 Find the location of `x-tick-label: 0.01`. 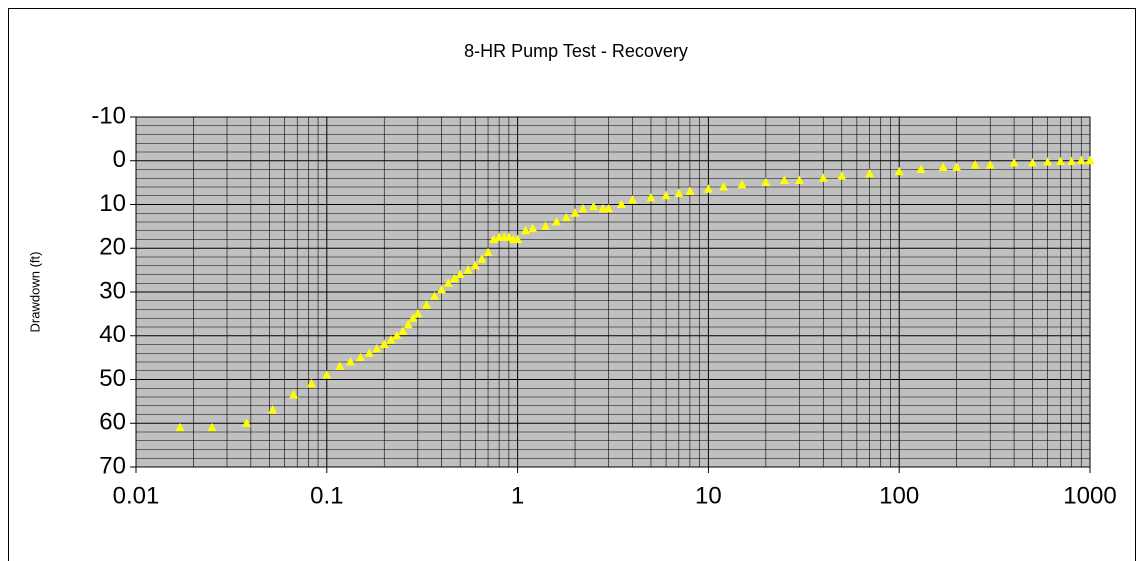

x-tick-label: 0.01 is located at coordinates (136, 495).